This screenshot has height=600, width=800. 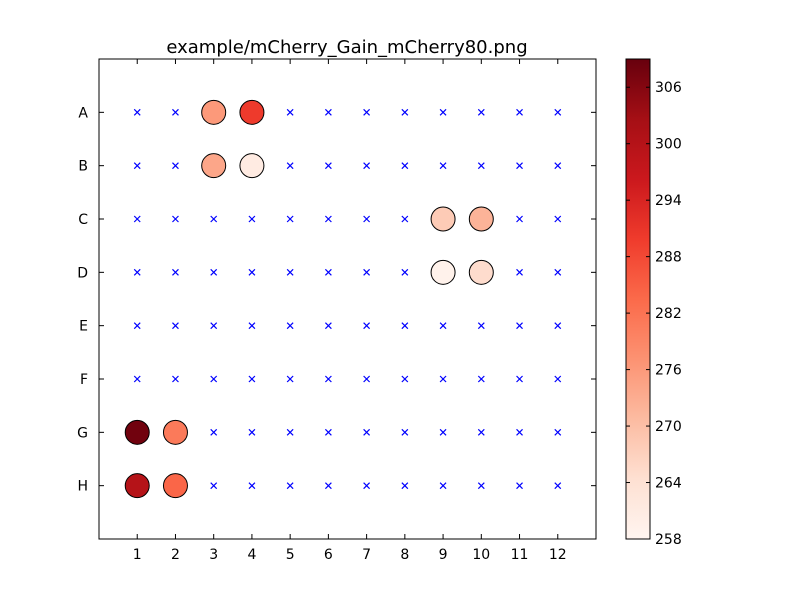 I want to click on x-tick-label: 10, so click(x=481, y=555).